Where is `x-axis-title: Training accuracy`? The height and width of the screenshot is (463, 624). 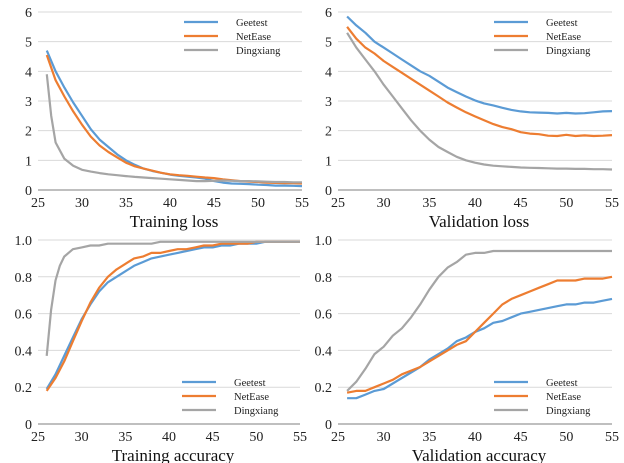 x-axis-title: Training accuracy is located at coordinates (173, 454).